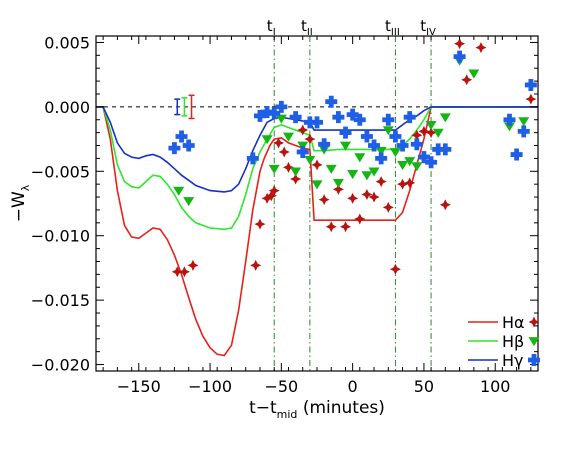 This screenshot has width=588, height=451. I want to click on contact-label-sub: I, so click(274, 32).